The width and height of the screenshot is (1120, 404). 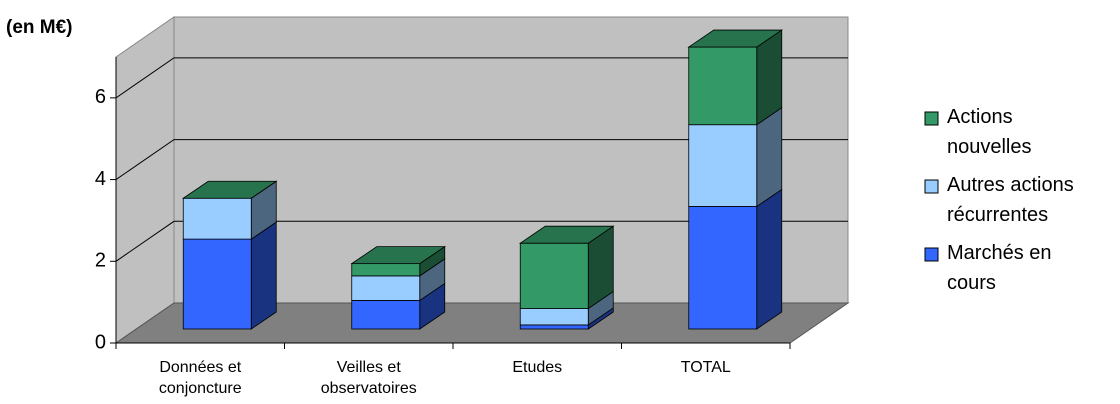 I want to click on legend-label-line: récurrentes, so click(x=997, y=215).